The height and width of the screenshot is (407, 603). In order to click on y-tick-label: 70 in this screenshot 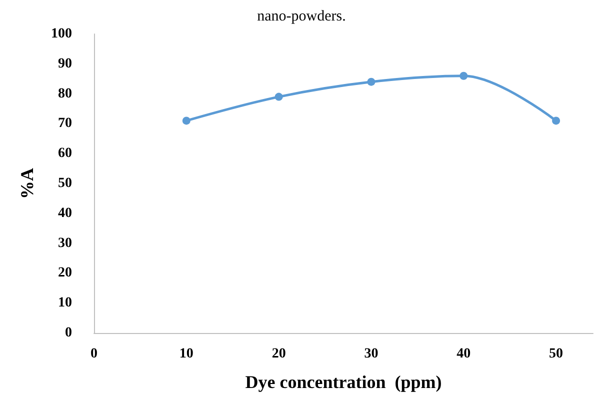, I will do `click(65, 124)`.